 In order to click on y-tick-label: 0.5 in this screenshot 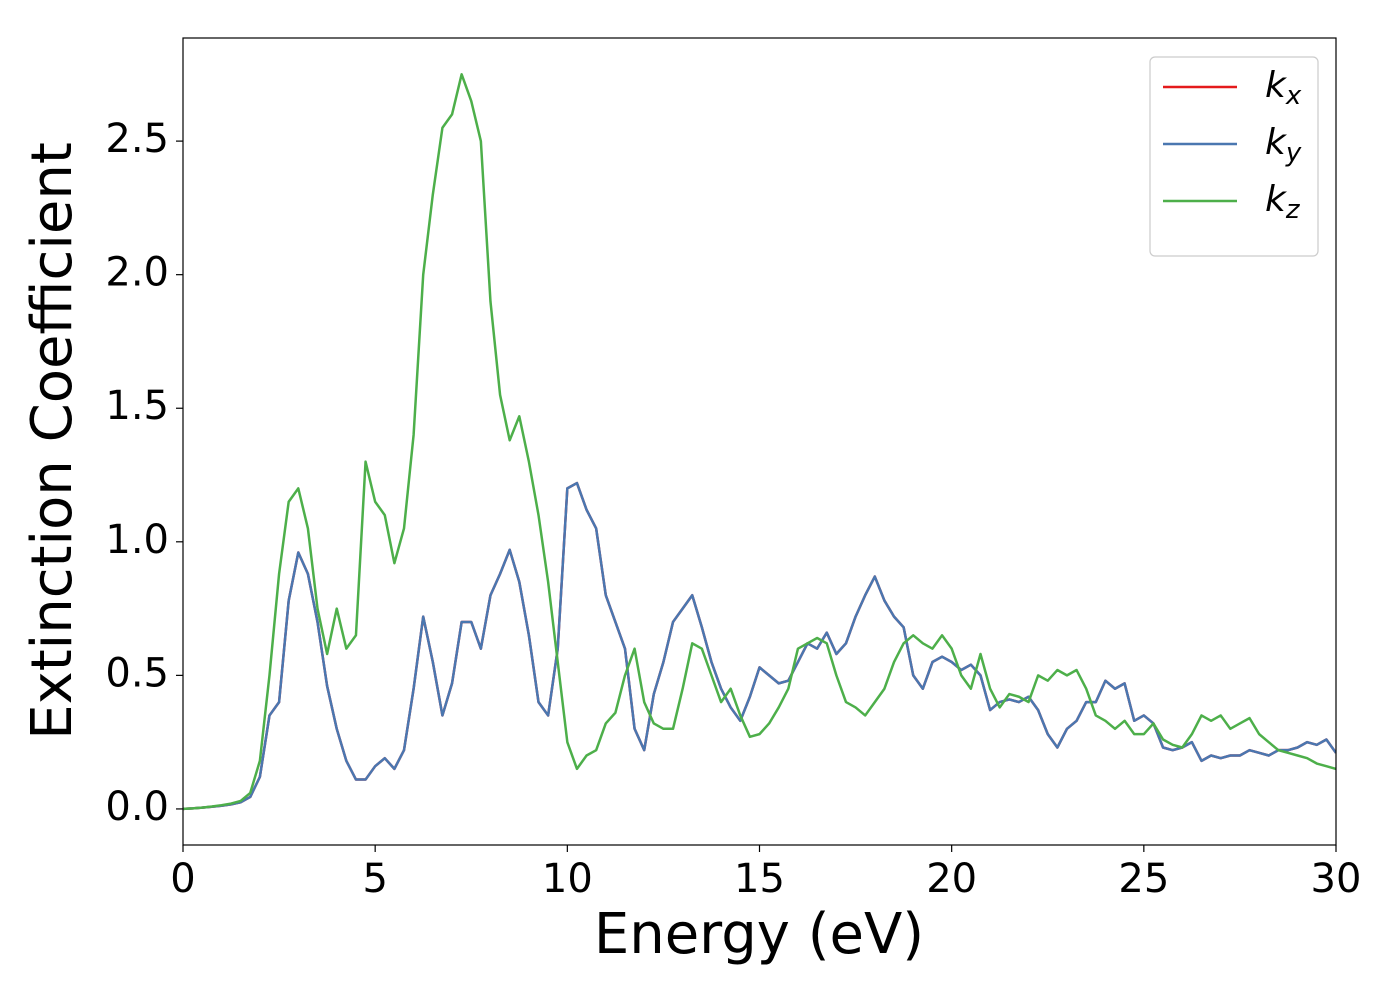, I will do `click(137, 673)`.